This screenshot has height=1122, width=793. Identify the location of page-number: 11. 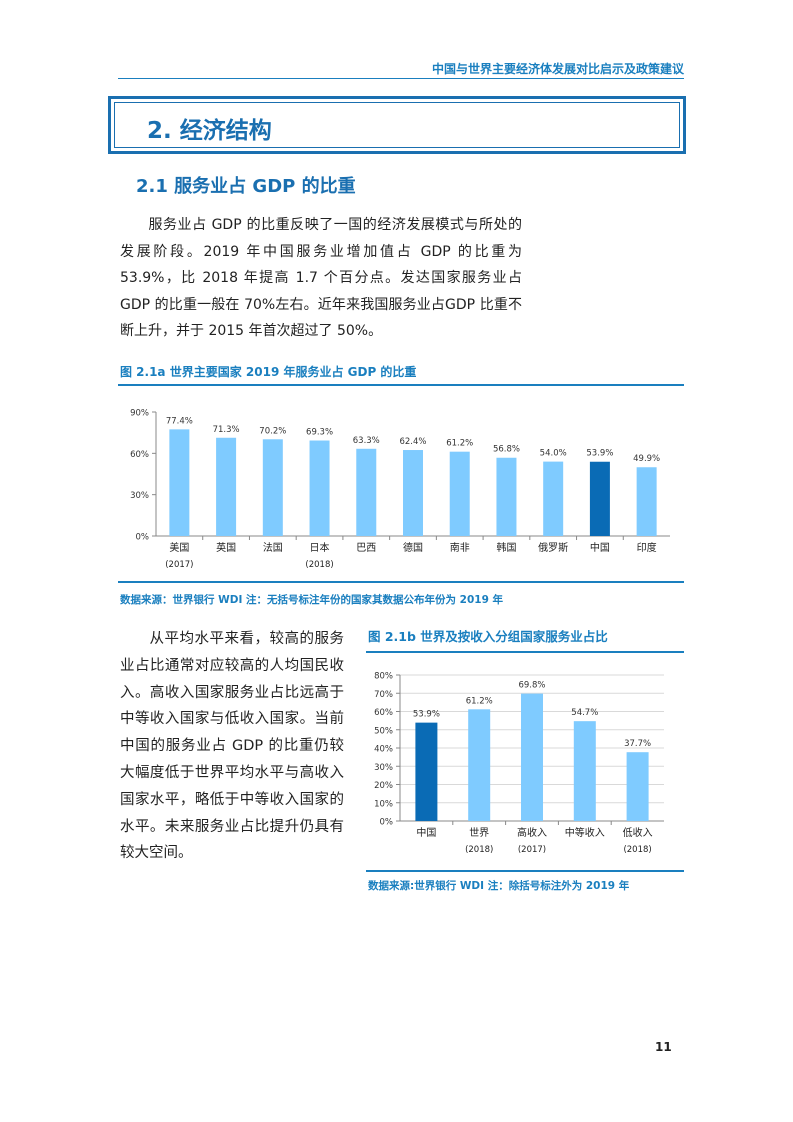
(663, 1047).